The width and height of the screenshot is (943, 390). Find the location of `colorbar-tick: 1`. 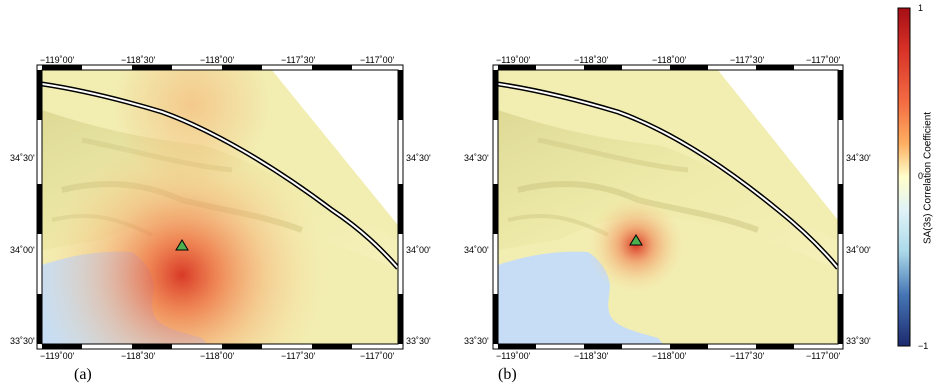

colorbar-tick: 1 is located at coordinates (921, 8).